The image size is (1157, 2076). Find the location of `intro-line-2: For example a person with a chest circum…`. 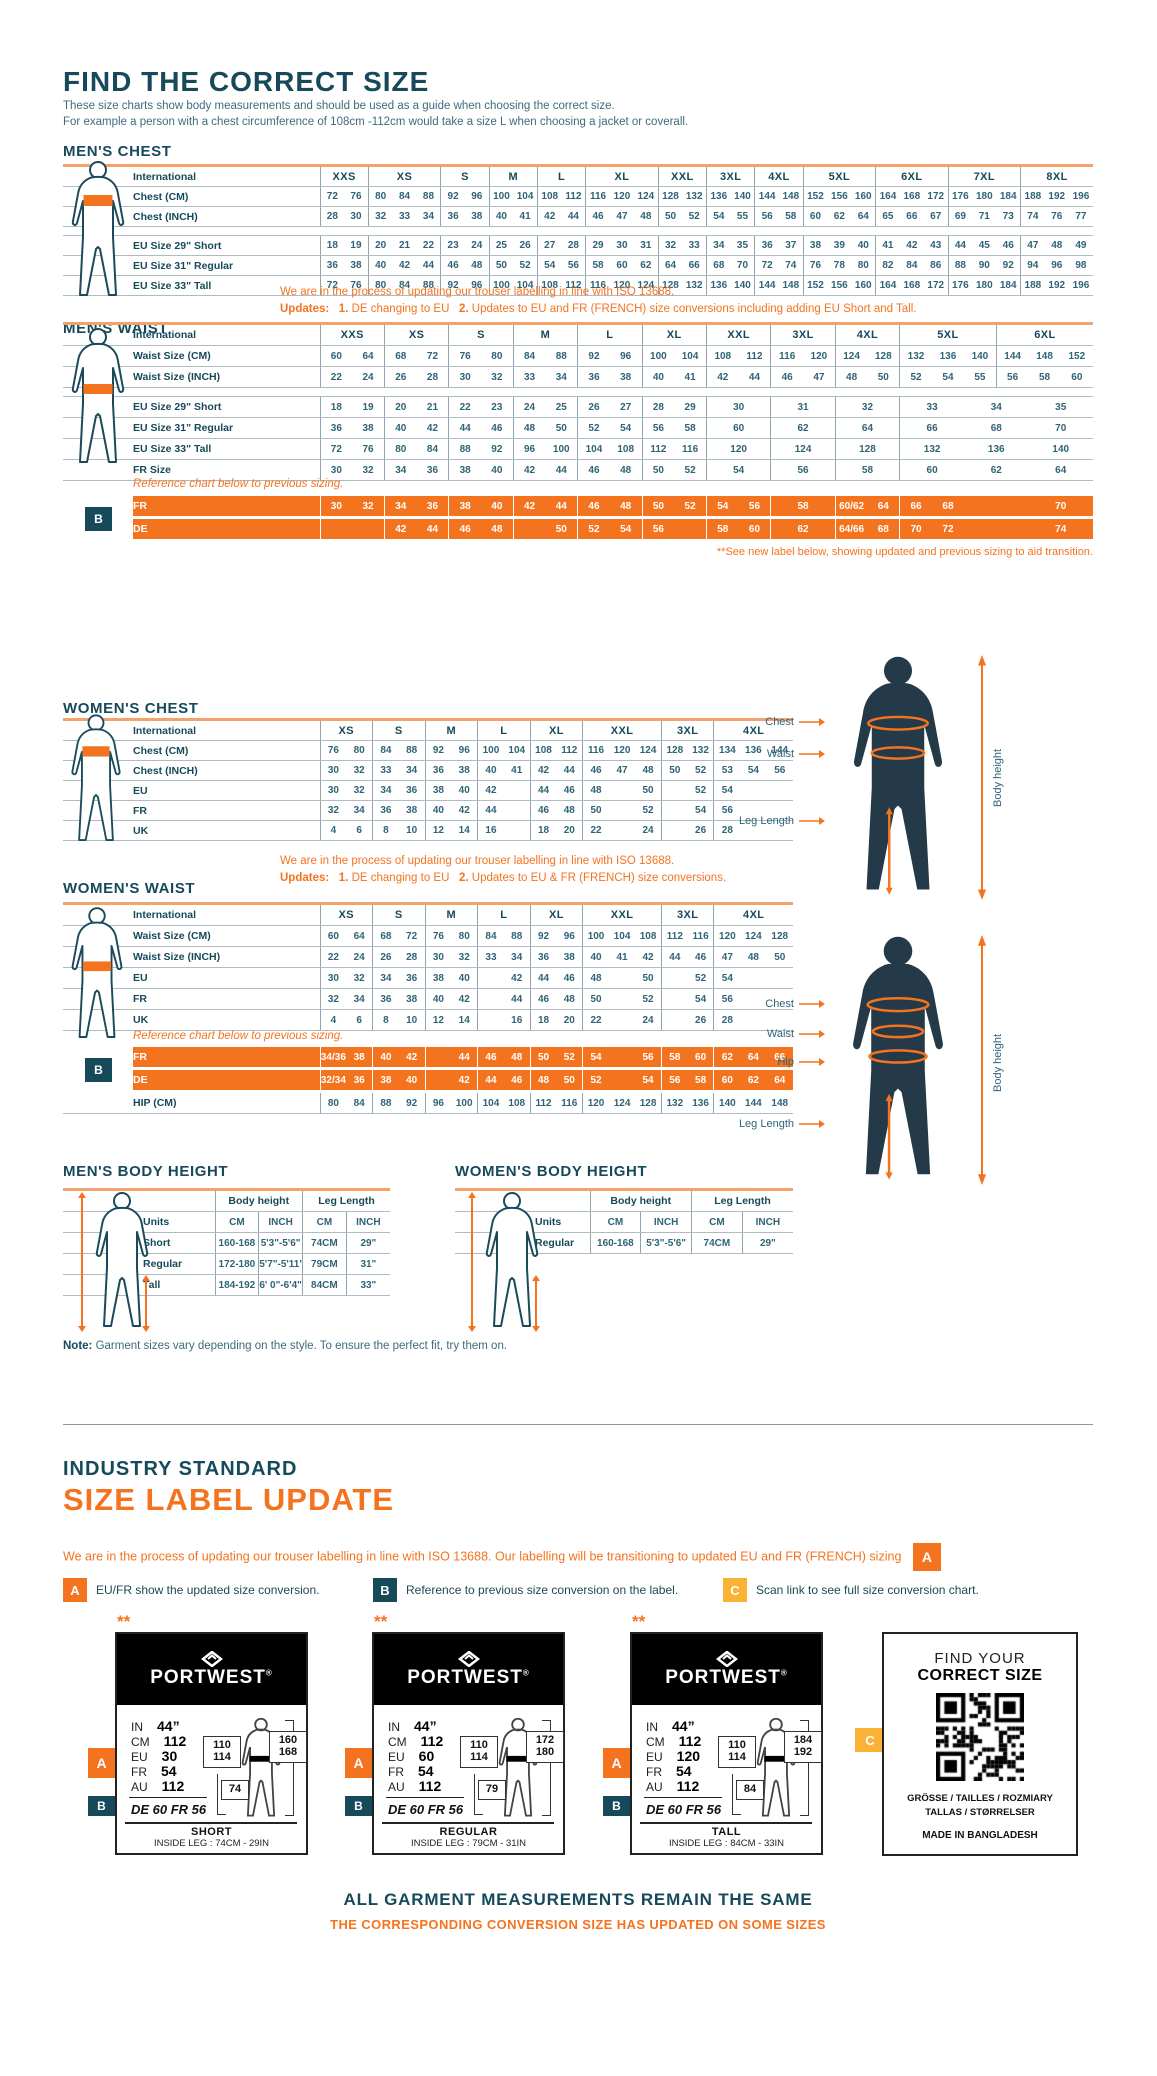

intro-line-2: For example a person with a chest circum… is located at coordinates (376, 122).